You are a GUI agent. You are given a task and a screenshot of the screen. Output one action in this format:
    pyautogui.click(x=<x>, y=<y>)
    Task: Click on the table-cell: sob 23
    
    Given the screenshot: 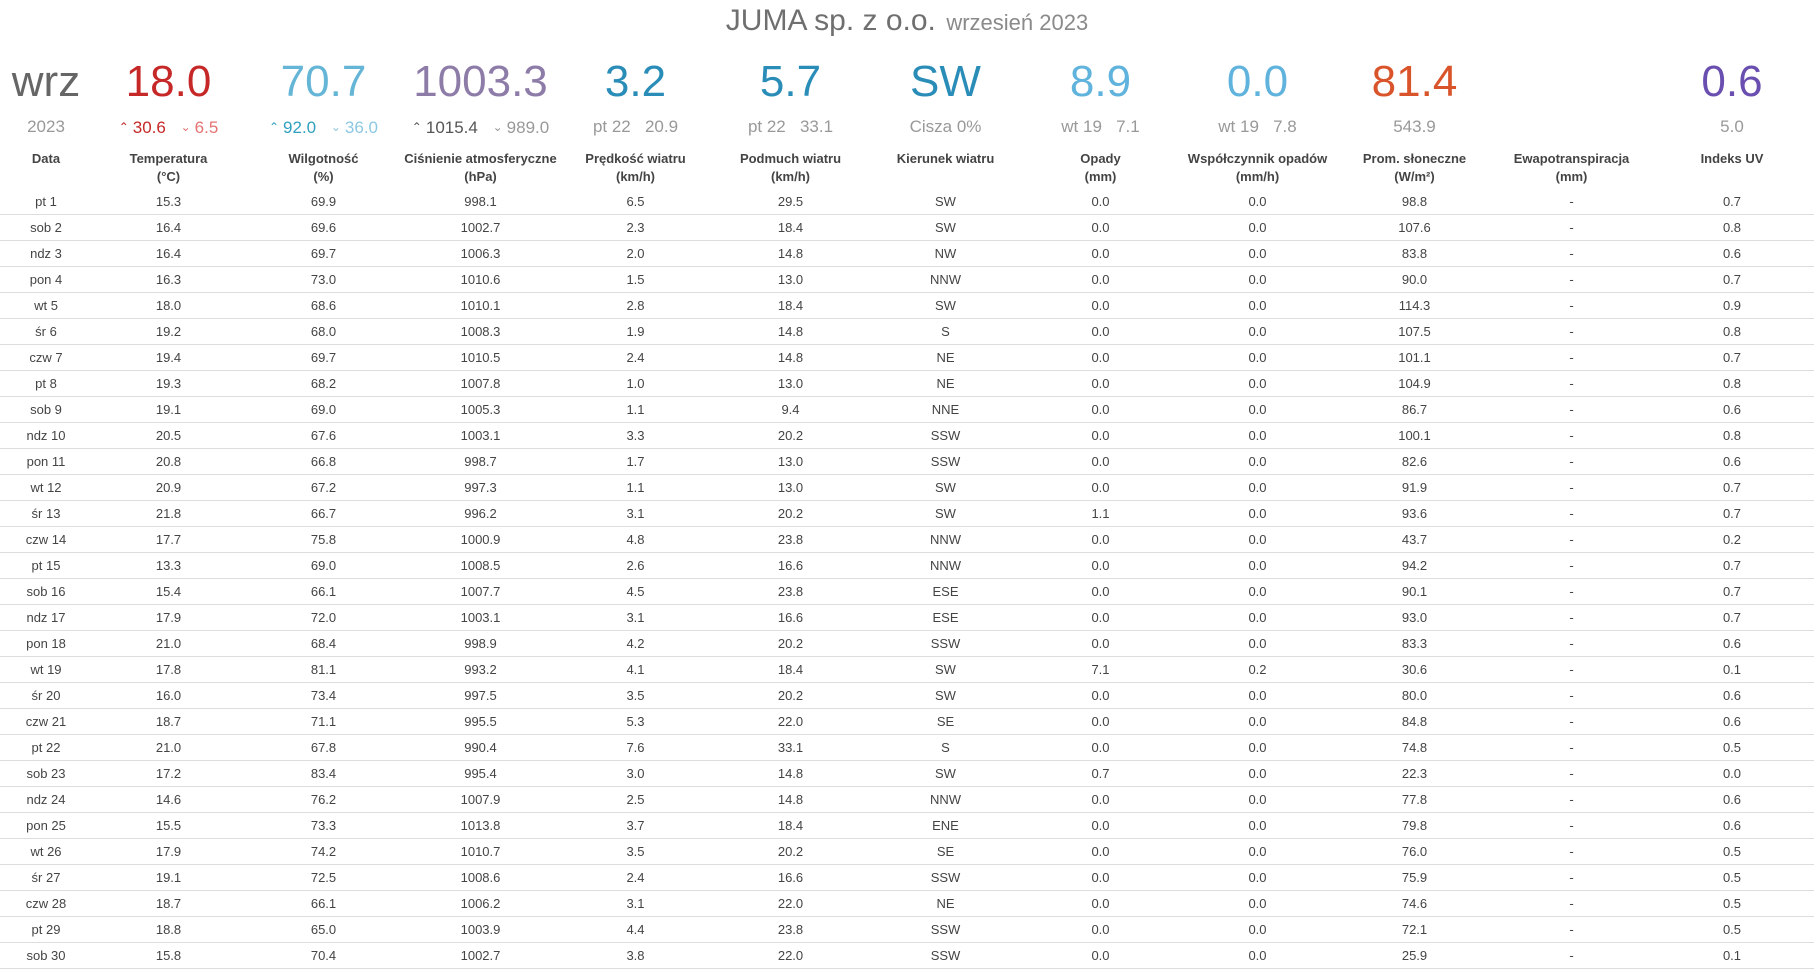 What is the action you would take?
    pyautogui.click(x=46, y=773)
    